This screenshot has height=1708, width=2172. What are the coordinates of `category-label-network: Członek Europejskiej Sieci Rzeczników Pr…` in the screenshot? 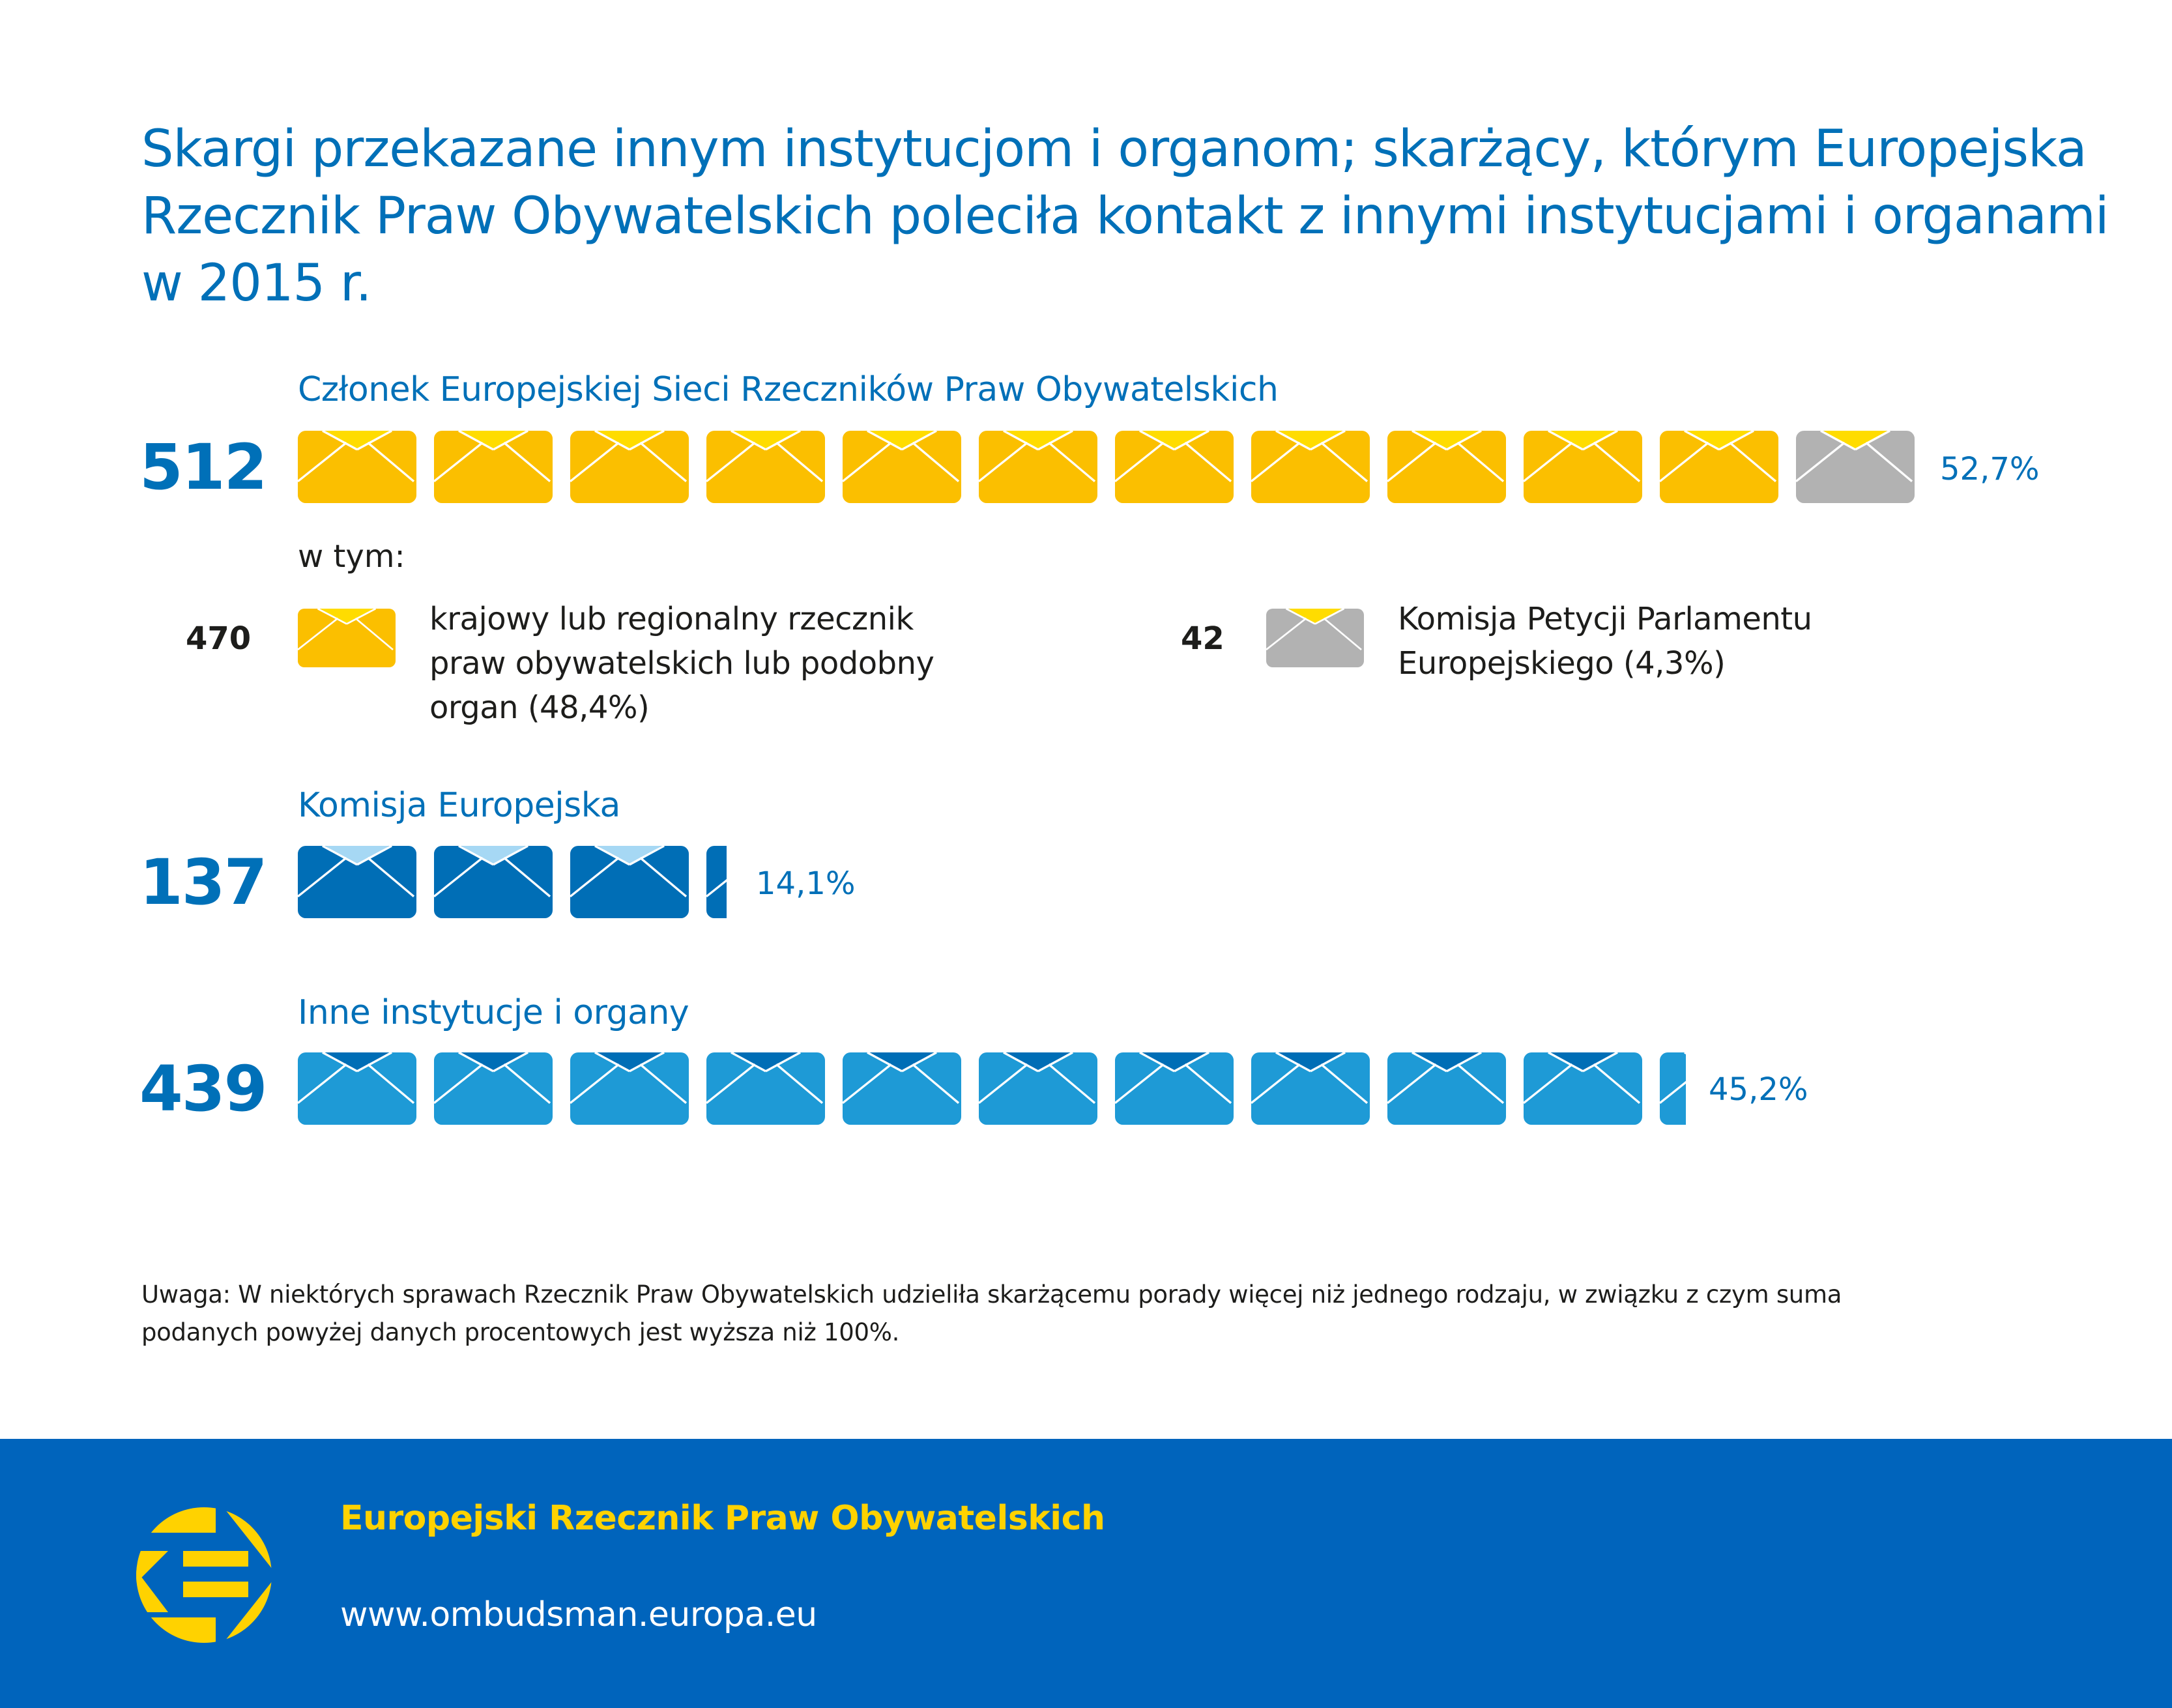 It's located at (788, 389).